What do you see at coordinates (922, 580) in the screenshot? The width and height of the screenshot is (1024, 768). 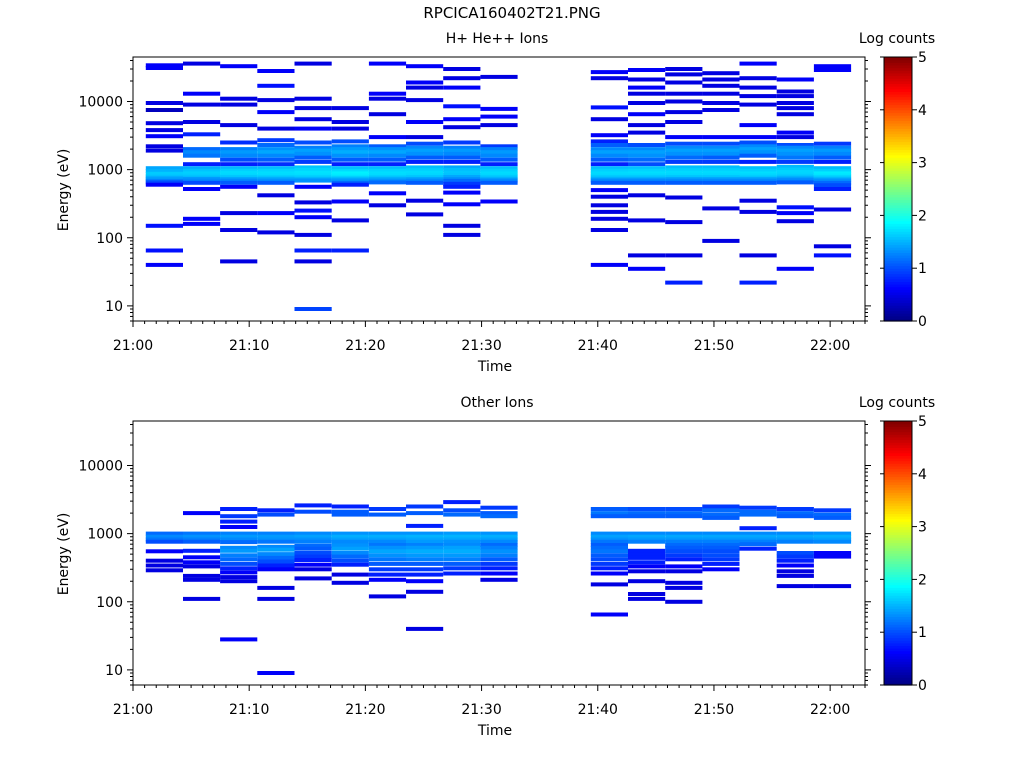 I see `colorbar-tick-label: 2` at bounding box center [922, 580].